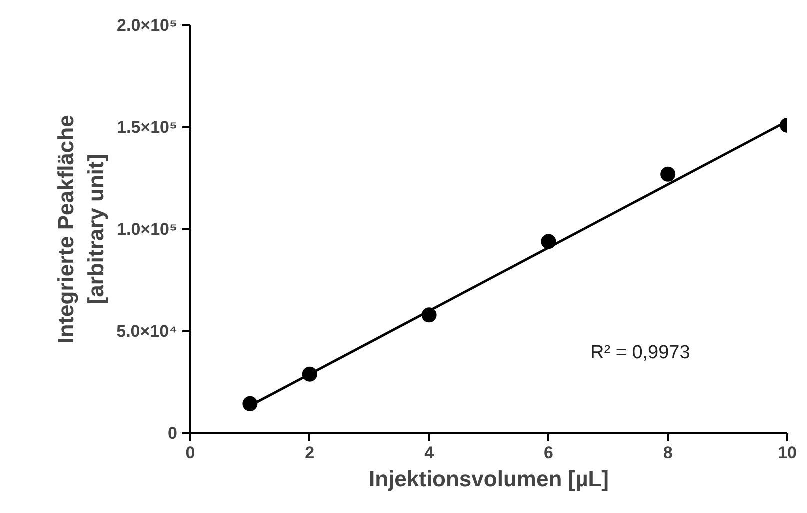 This screenshot has width=807, height=513. Describe the element at coordinates (668, 453) in the screenshot. I see `x-tick-label: 8` at that location.